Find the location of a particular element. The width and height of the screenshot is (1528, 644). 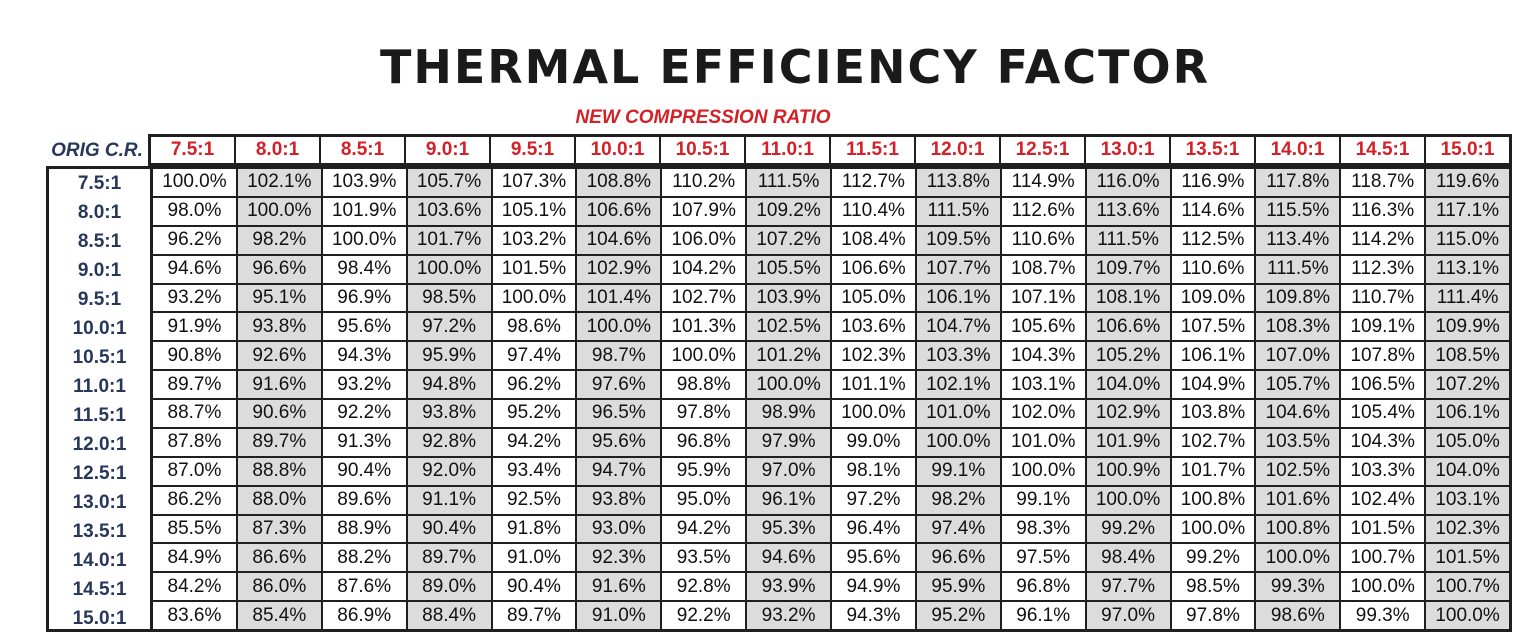

table-cell: 103.9% is located at coordinates (788, 298).